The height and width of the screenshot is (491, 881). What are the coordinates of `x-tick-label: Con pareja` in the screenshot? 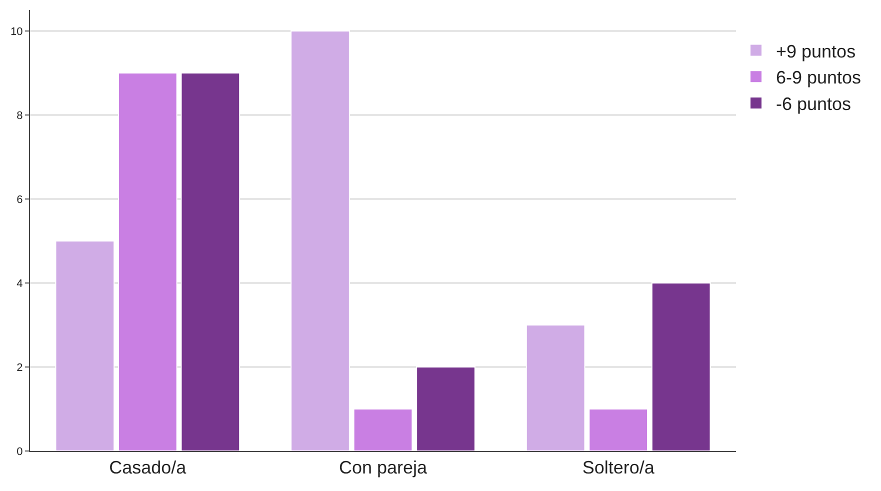 It's located at (383, 468).